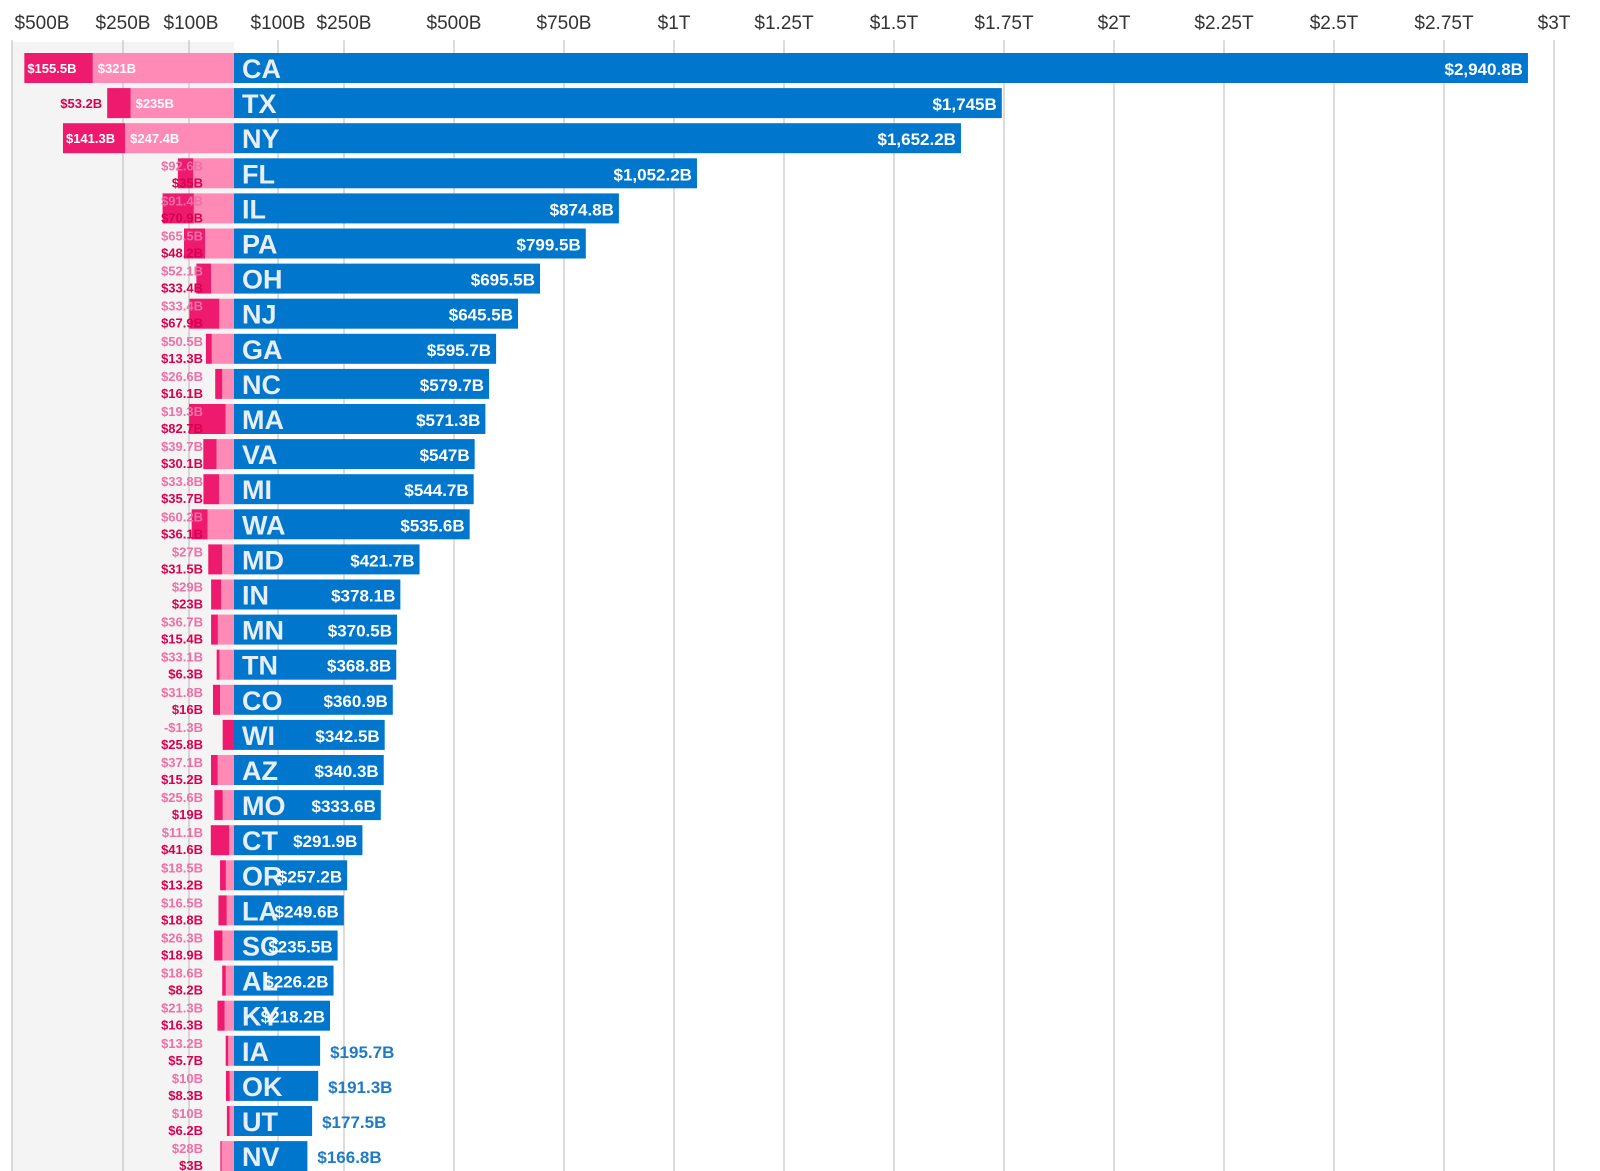 The width and height of the screenshot is (1600, 1171). I want to click on light-value-label: $18.5B, so click(182, 867).